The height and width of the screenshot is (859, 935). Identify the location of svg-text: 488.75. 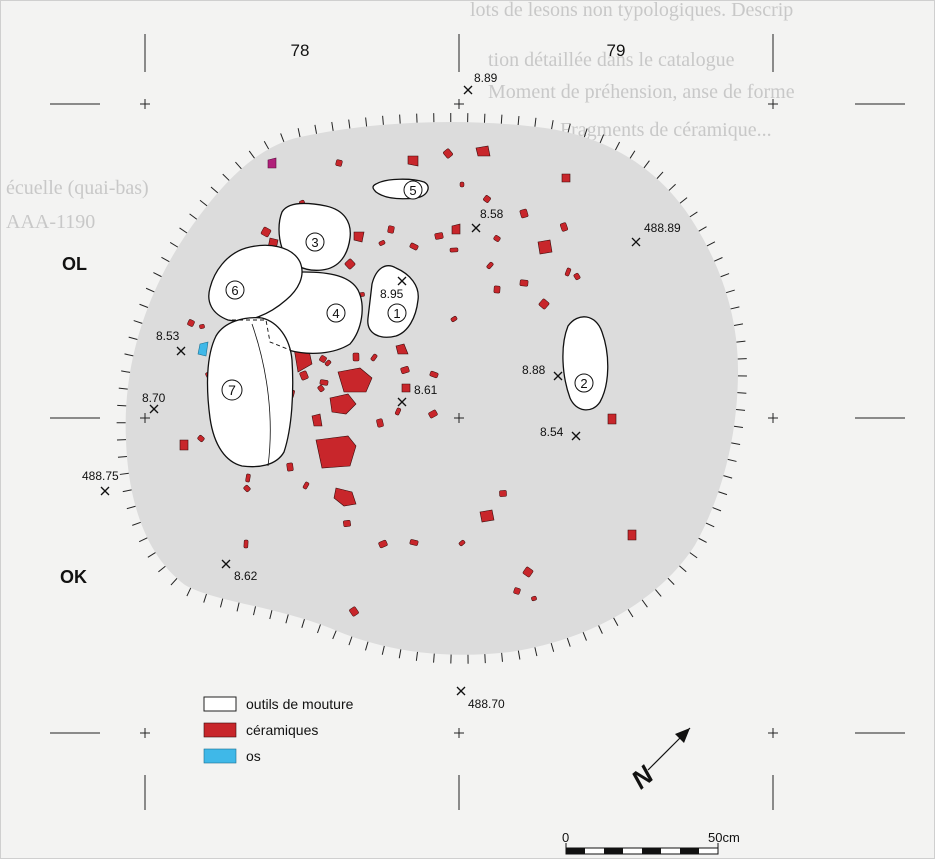
(100, 476).